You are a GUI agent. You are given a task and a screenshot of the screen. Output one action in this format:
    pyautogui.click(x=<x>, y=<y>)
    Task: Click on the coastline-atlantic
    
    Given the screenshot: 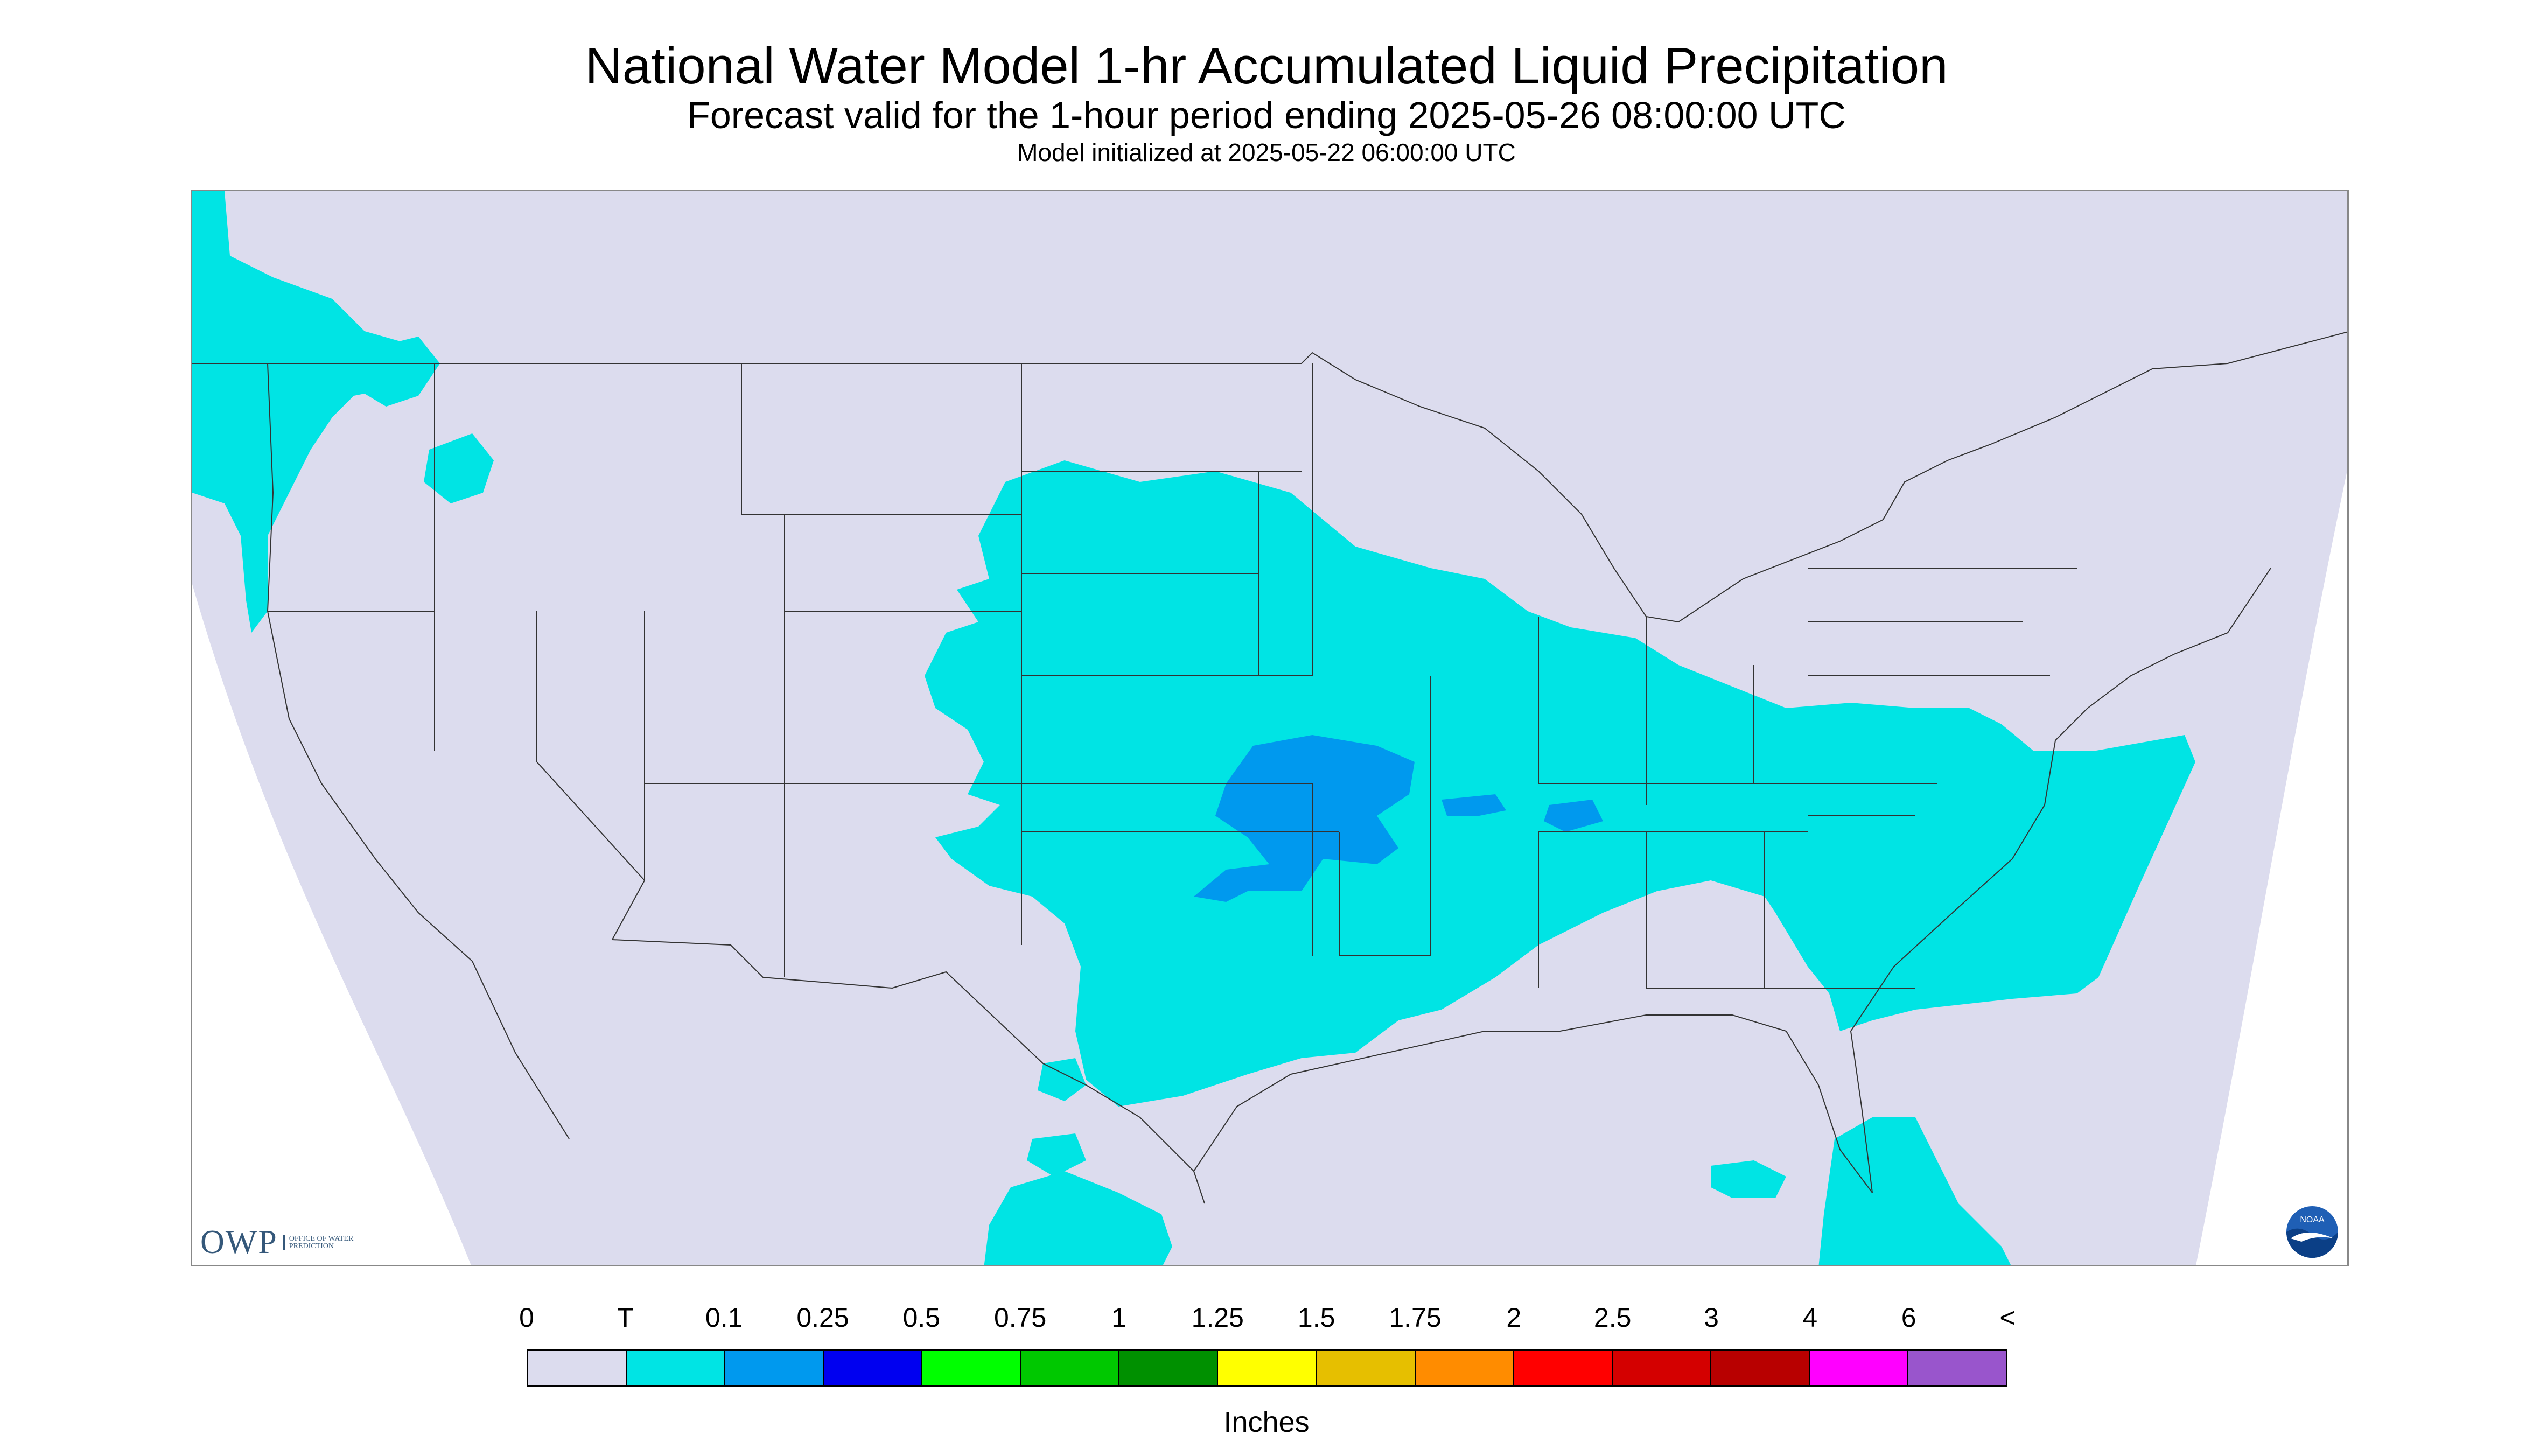 What is the action you would take?
    pyautogui.click(x=2060, y=880)
    